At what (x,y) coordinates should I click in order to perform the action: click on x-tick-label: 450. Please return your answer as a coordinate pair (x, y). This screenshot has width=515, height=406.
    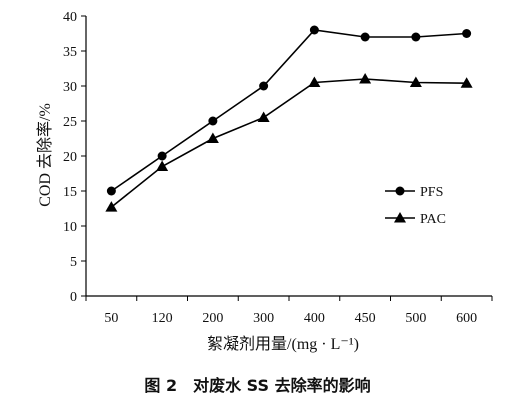
    Looking at the image, I should click on (365, 318).